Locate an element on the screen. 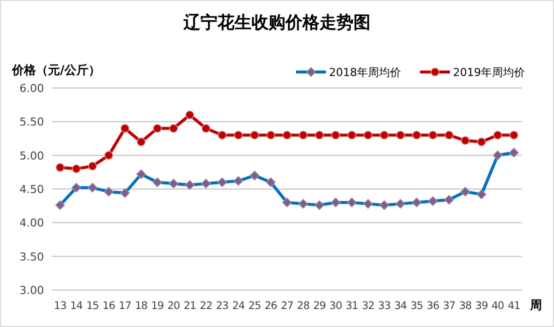 The image size is (554, 327). x-axis-title: 周 is located at coordinates (535, 305).